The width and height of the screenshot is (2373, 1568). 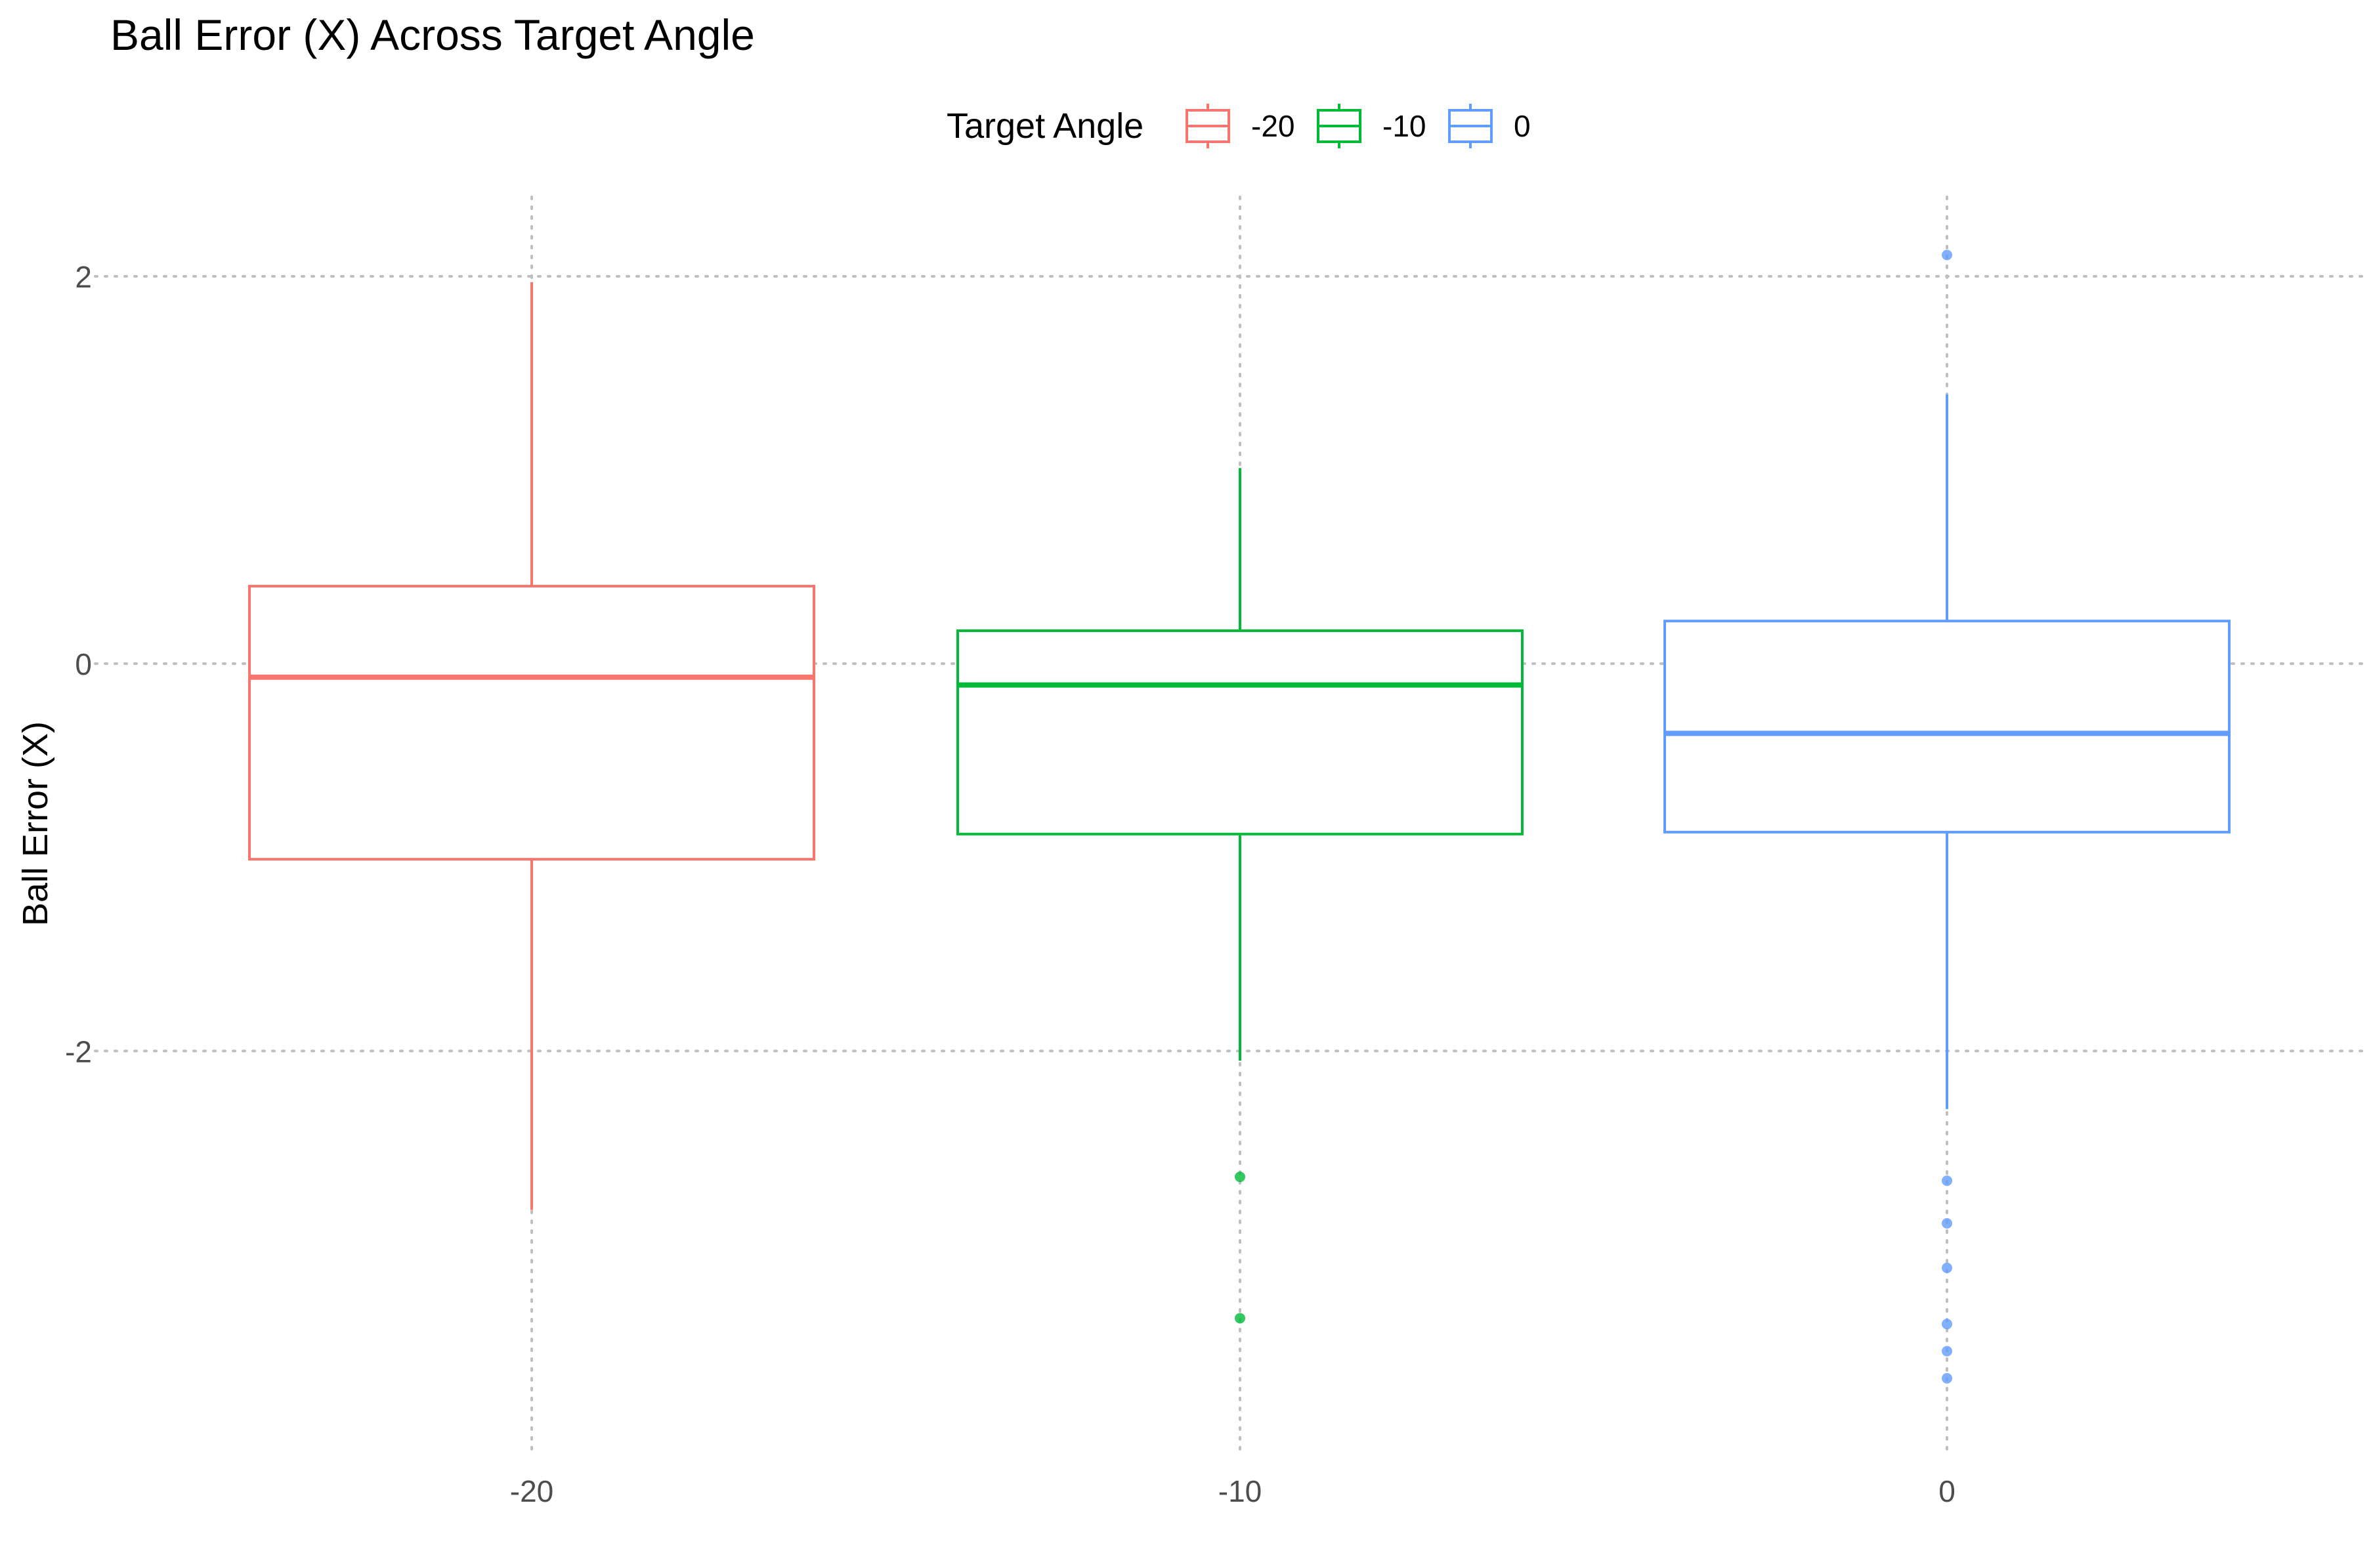 What do you see at coordinates (78, 1051) in the screenshot?
I see `y-tick-label: -2` at bounding box center [78, 1051].